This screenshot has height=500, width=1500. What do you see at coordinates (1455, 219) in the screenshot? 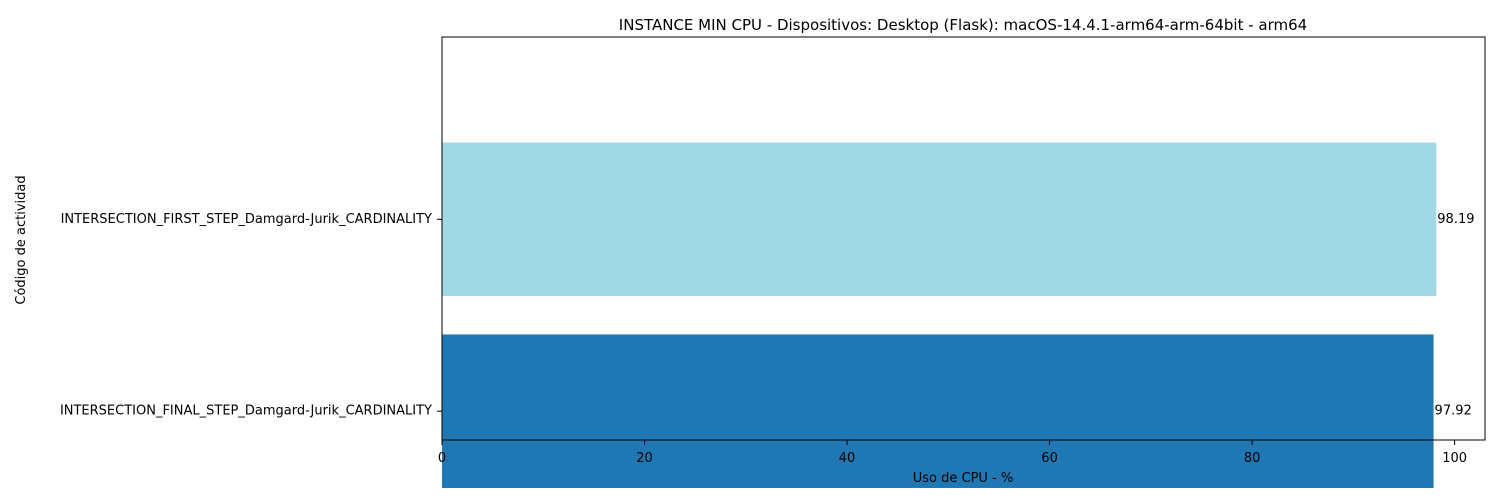
I see `data-label: 98.19` at bounding box center [1455, 219].